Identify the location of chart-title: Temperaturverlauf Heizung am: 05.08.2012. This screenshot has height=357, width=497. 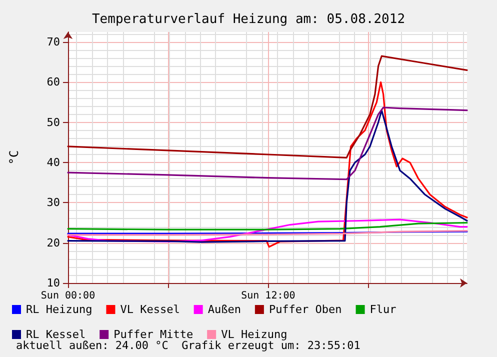
(249, 19).